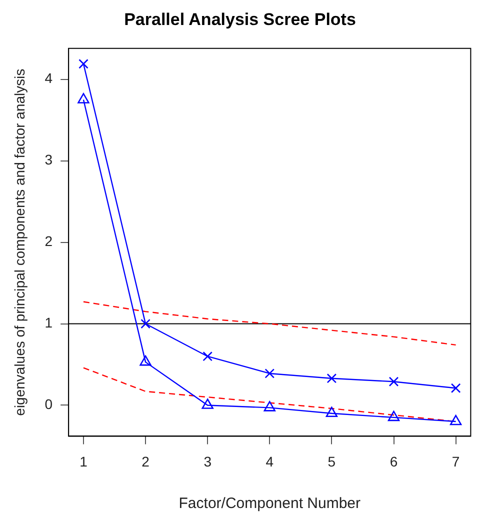  I want to click on x-tick-label: 3, so click(208, 461).